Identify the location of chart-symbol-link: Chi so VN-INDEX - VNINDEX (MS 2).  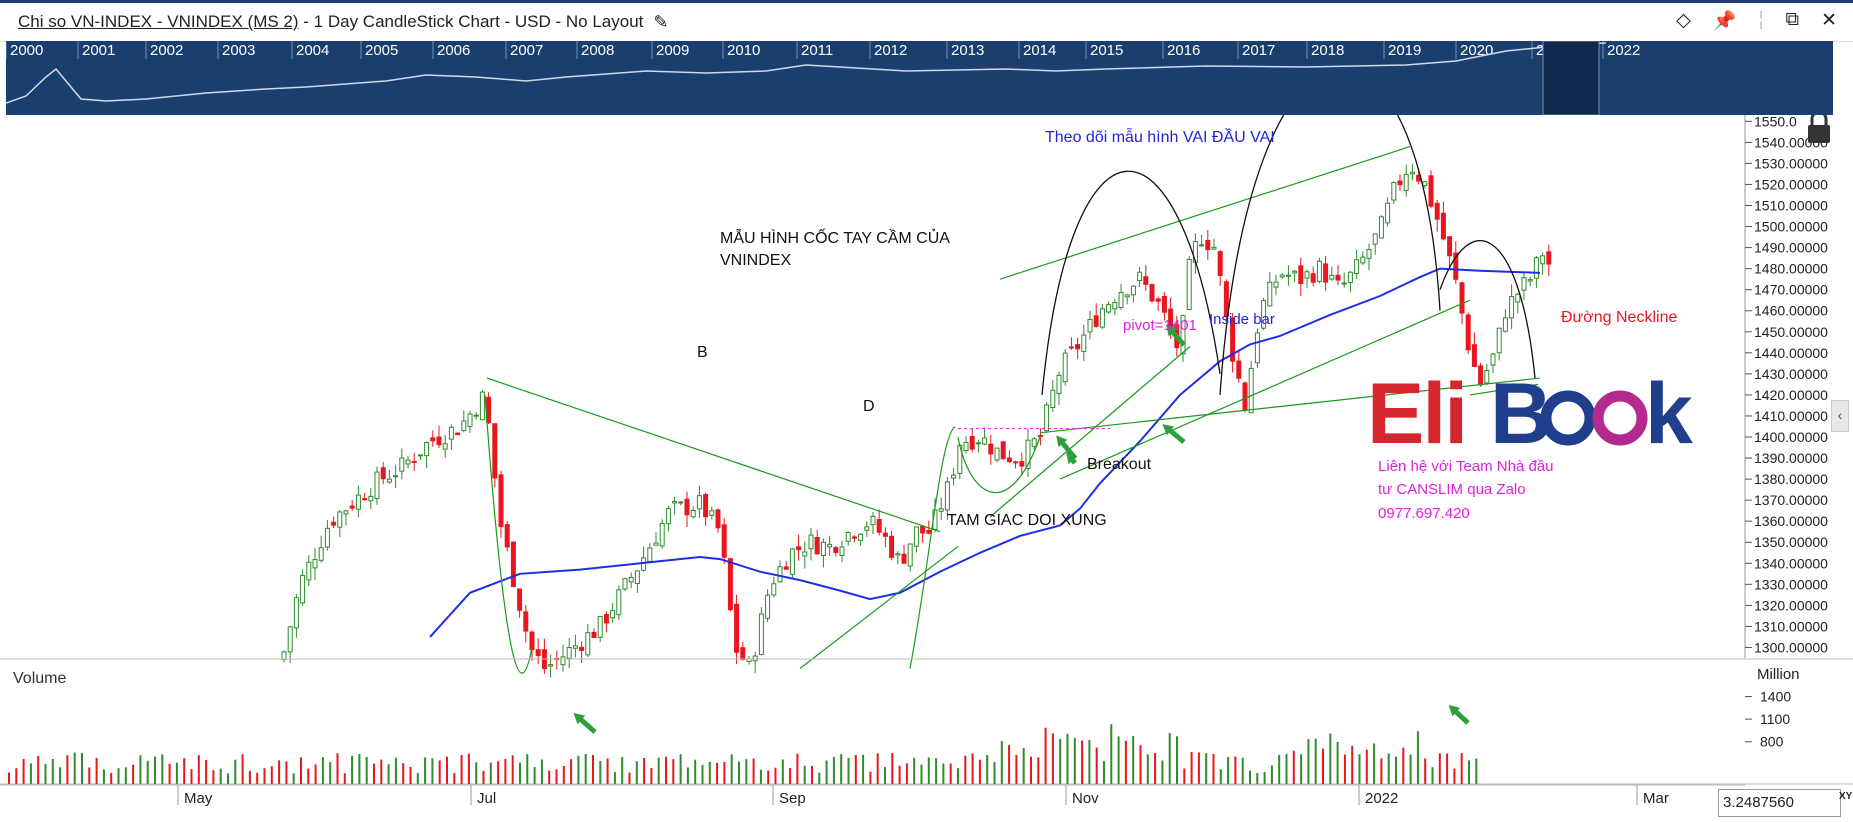
(158, 21).